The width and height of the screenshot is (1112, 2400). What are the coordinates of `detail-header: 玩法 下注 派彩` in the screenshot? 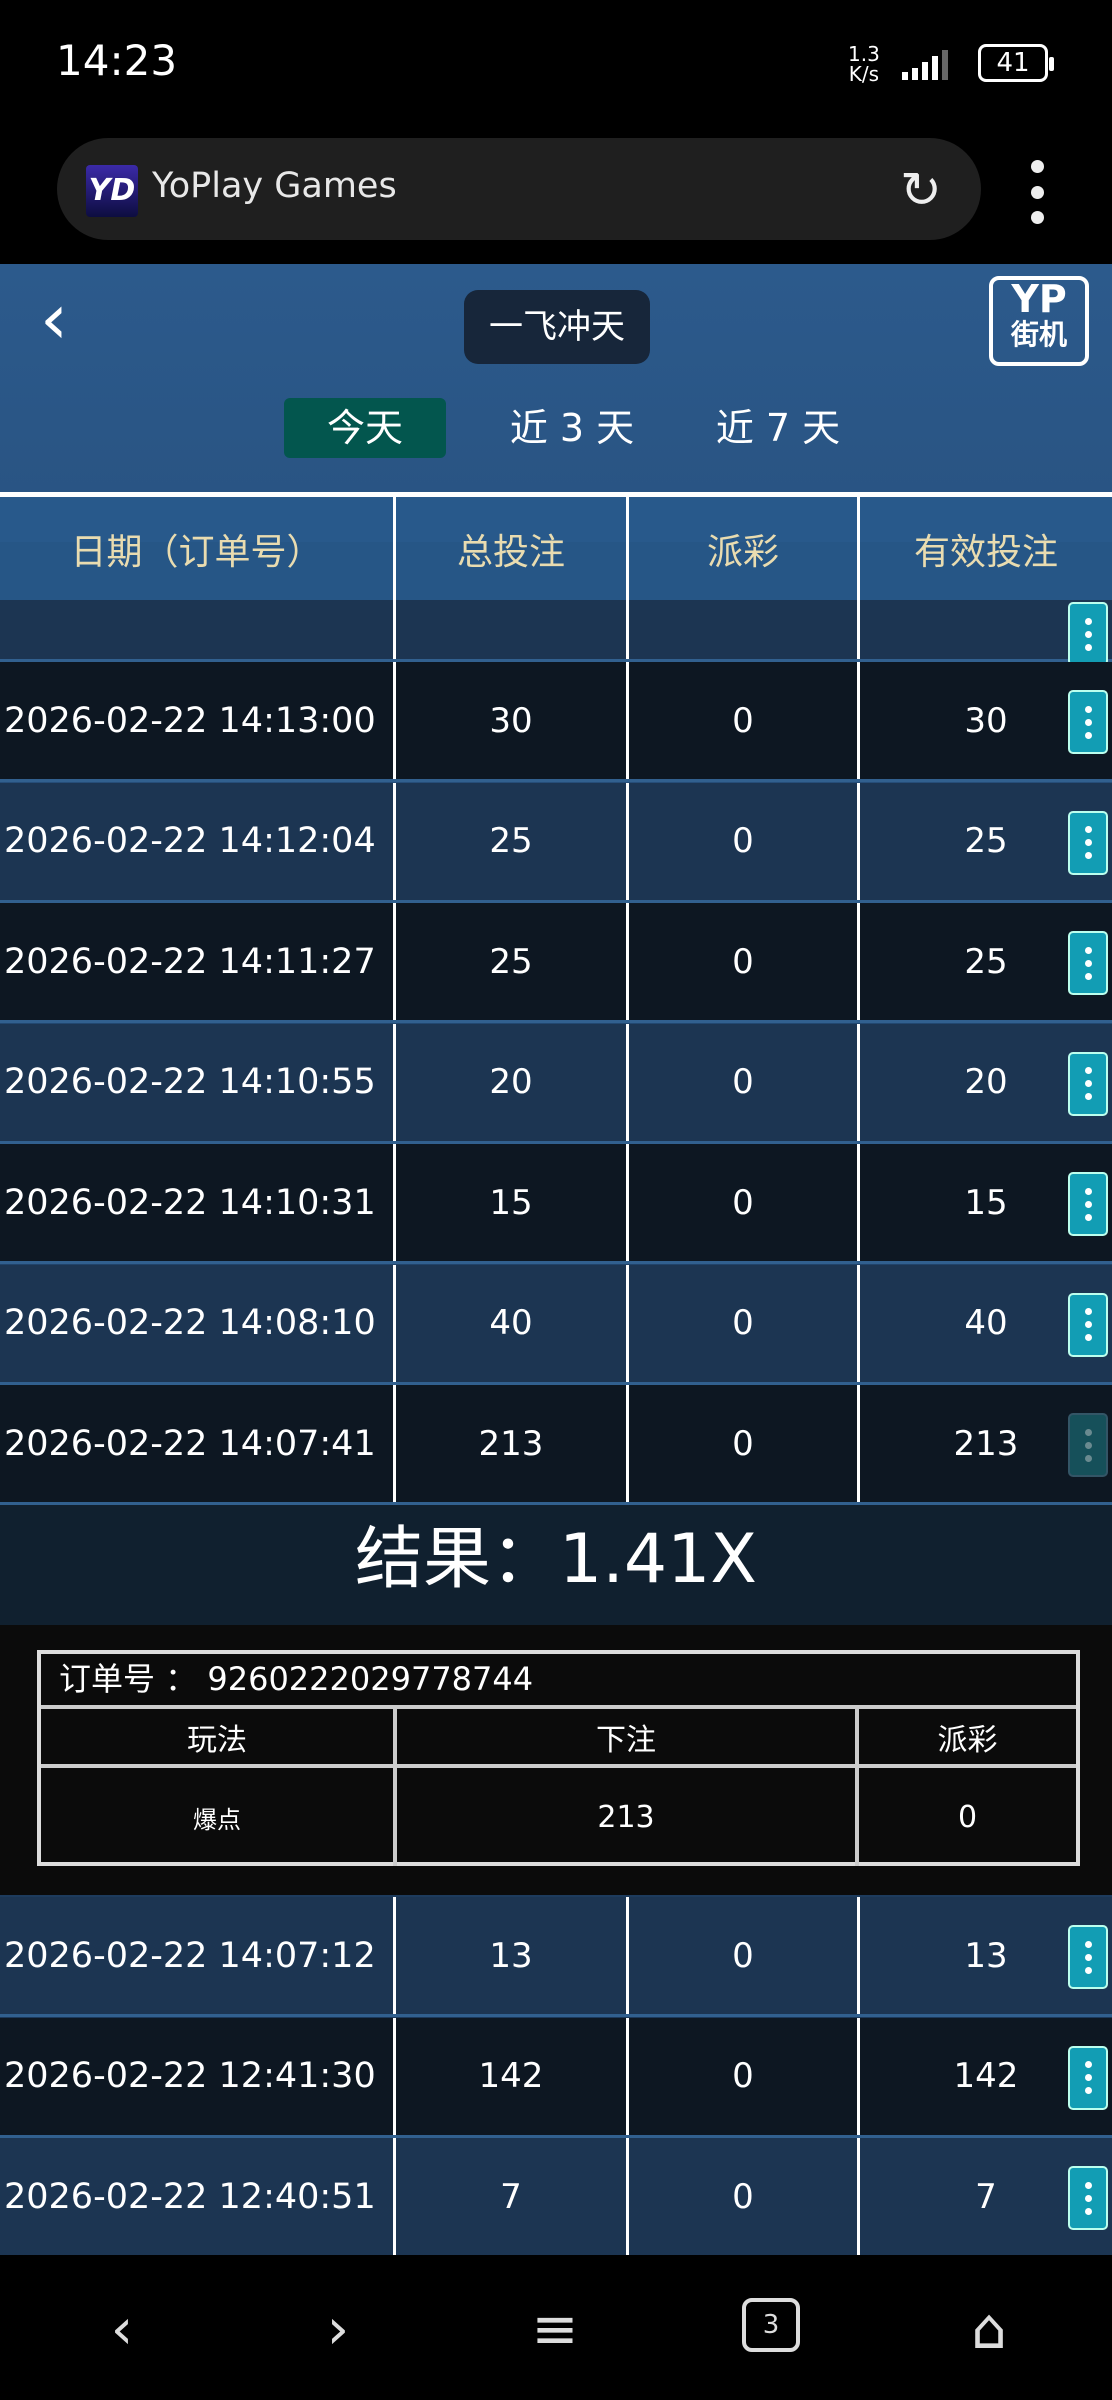 It's located at (558, 1738).